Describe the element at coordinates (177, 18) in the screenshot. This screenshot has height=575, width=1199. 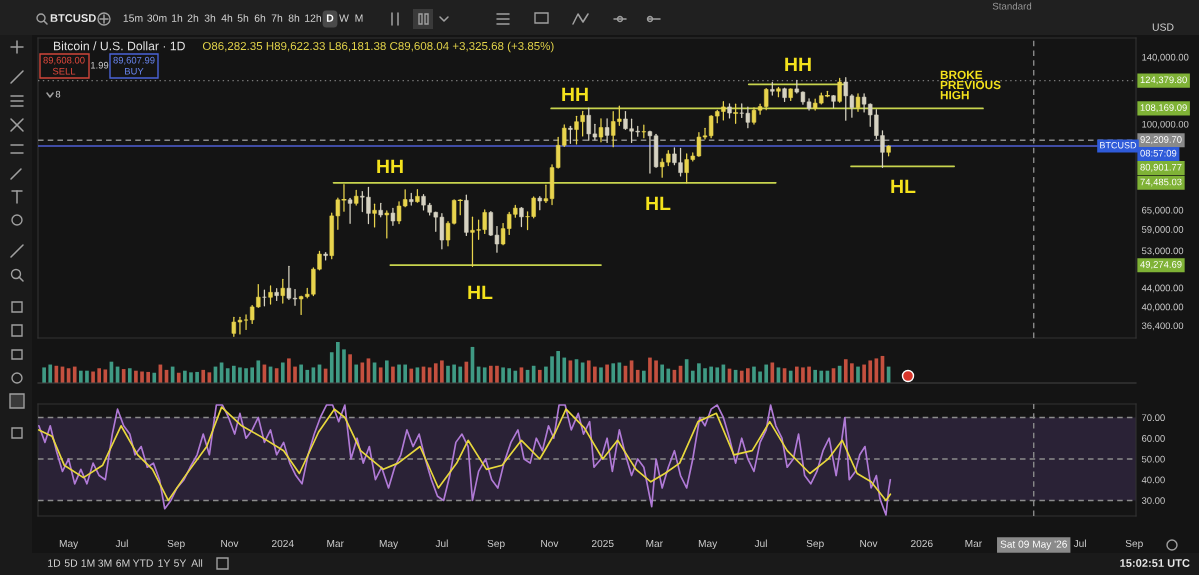
I see `text: 1h` at that location.